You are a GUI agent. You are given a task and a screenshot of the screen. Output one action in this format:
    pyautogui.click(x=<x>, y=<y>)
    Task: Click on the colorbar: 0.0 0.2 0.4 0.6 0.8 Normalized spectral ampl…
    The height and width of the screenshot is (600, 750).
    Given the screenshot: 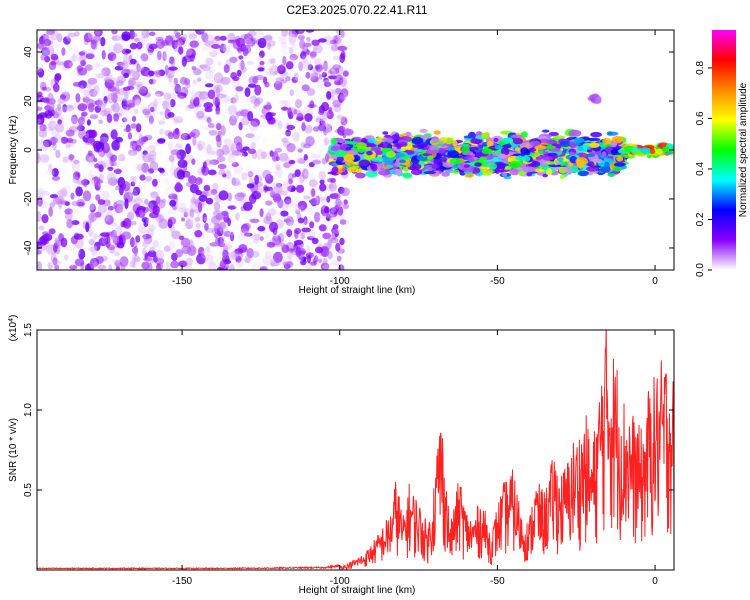 What is the action you would take?
    pyautogui.click(x=722, y=153)
    